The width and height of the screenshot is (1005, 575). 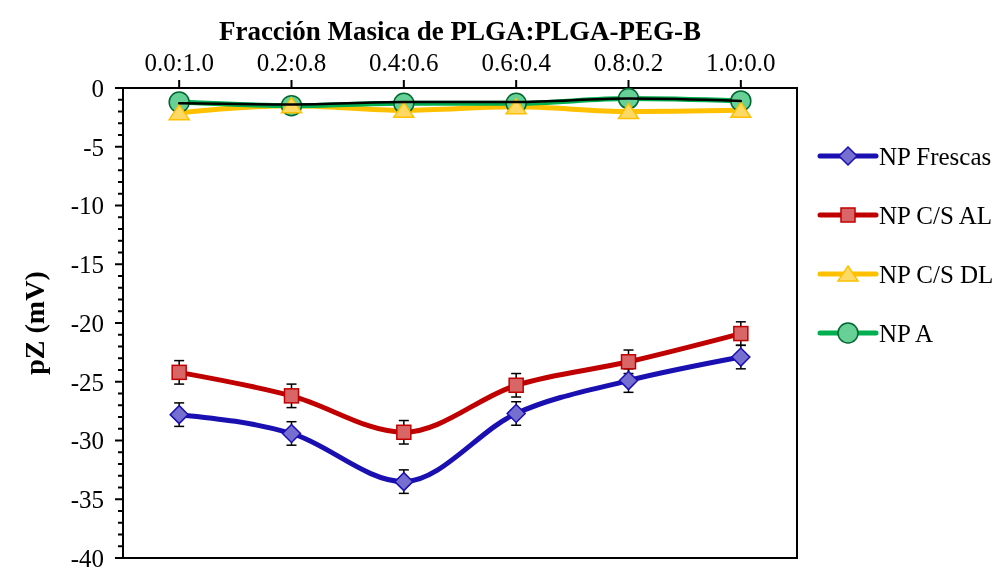 What do you see at coordinates (87, 264) in the screenshot?
I see `y-tick-label: -15` at bounding box center [87, 264].